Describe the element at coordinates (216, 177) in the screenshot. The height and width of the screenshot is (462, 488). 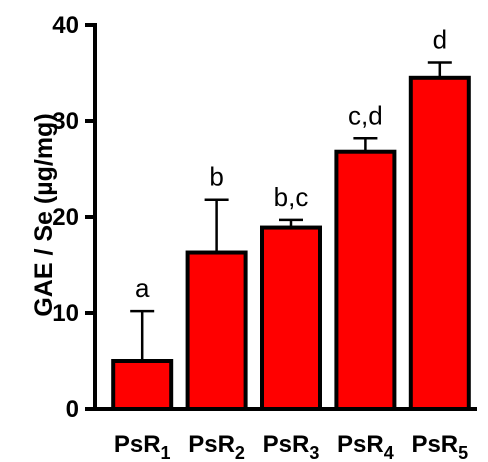
I see `significance-label: b` at that location.